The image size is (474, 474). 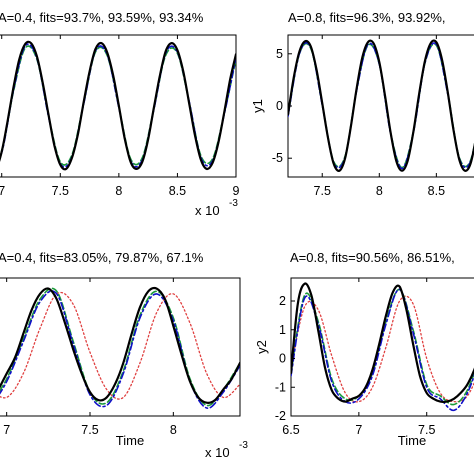 What do you see at coordinates (277, 158) in the screenshot?
I see `y-tick-label: -5` at bounding box center [277, 158].